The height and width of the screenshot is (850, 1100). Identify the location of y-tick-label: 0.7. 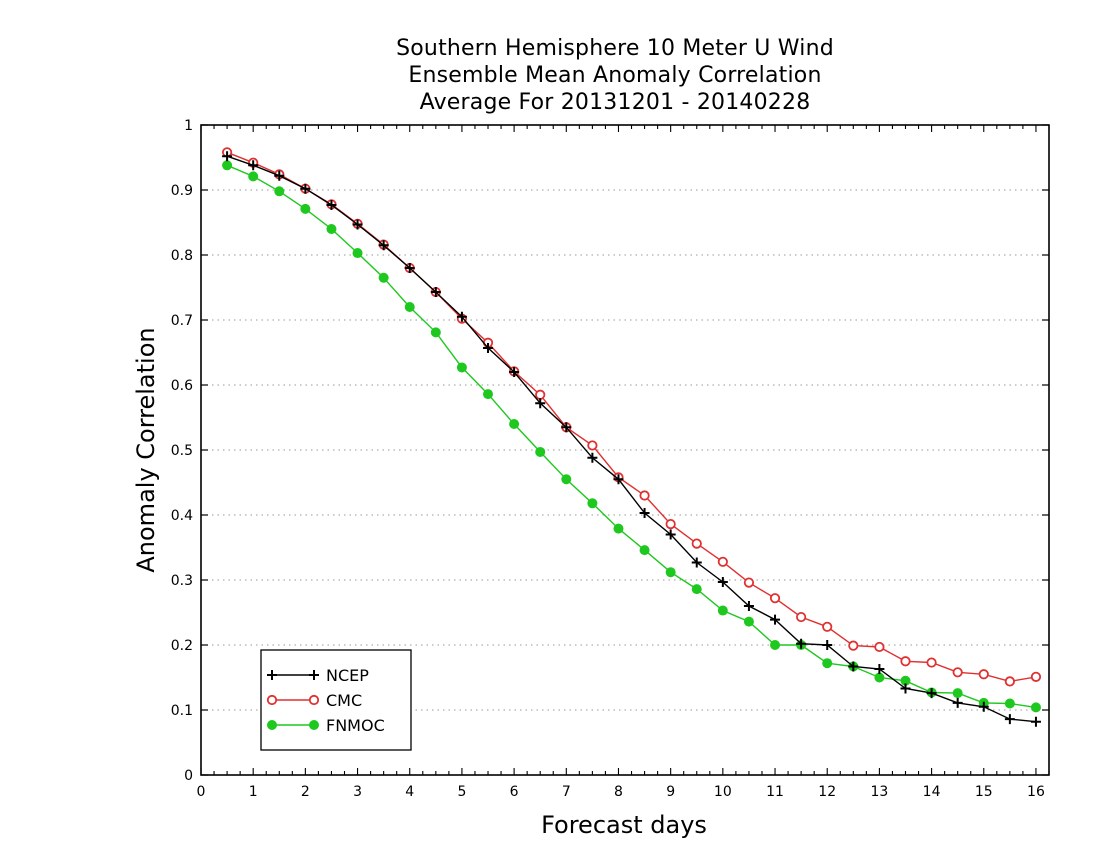
(182, 321).